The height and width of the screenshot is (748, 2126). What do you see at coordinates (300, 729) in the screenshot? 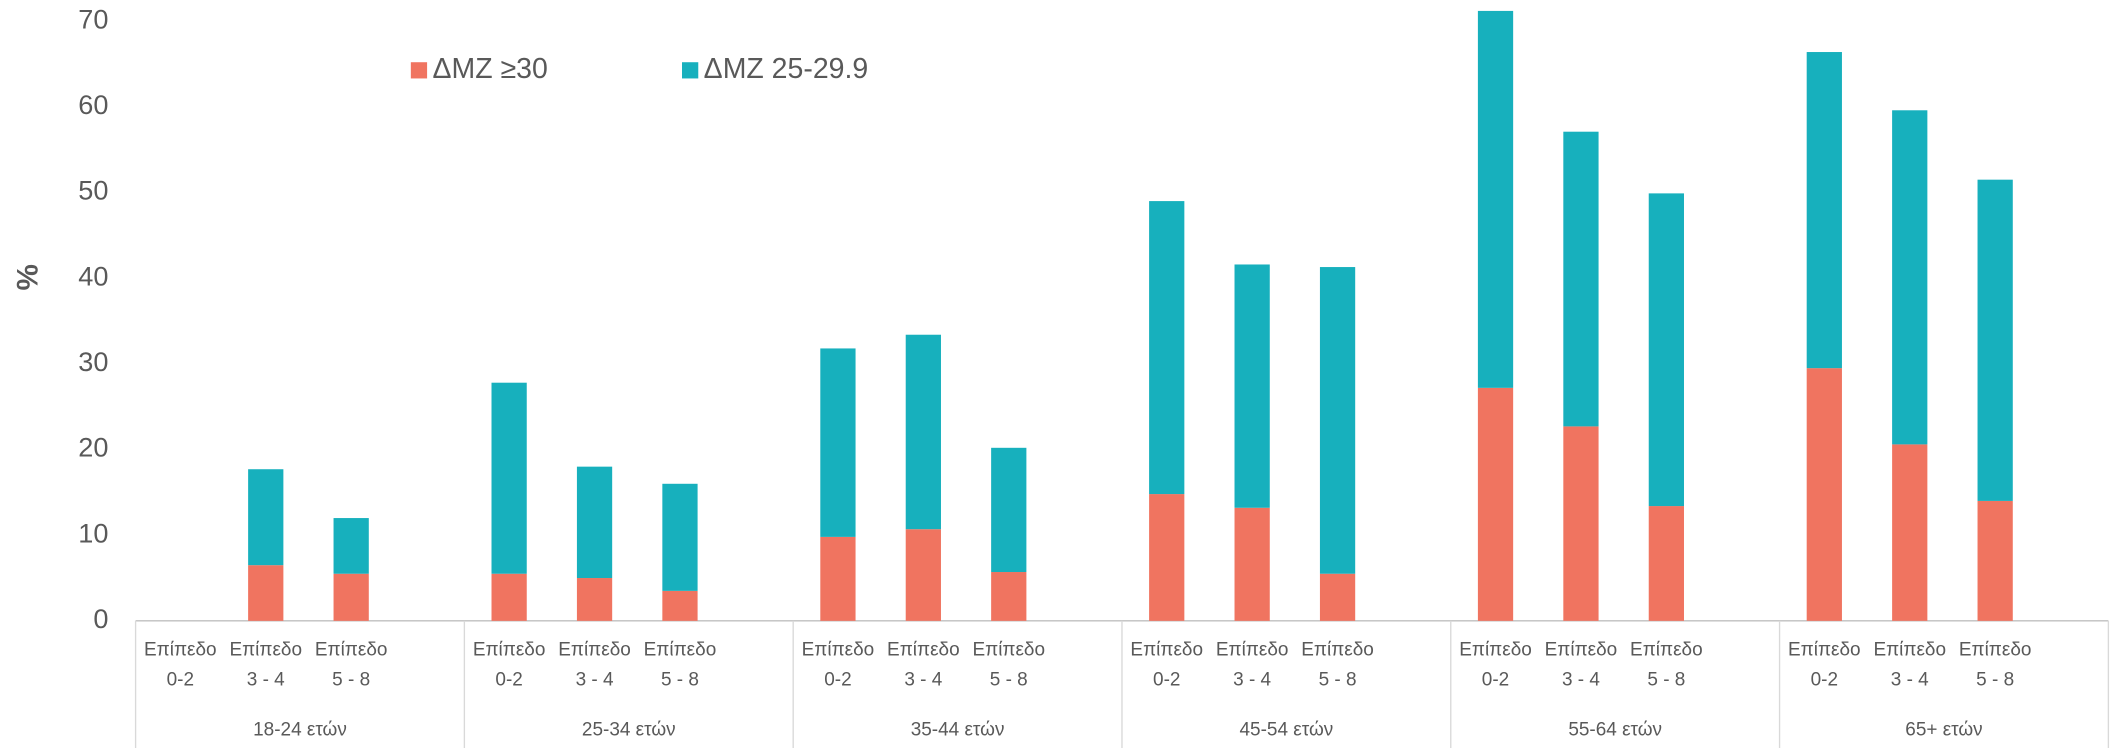
I see `group-label: 18-24 ετών` at bounding box center [300, 729].